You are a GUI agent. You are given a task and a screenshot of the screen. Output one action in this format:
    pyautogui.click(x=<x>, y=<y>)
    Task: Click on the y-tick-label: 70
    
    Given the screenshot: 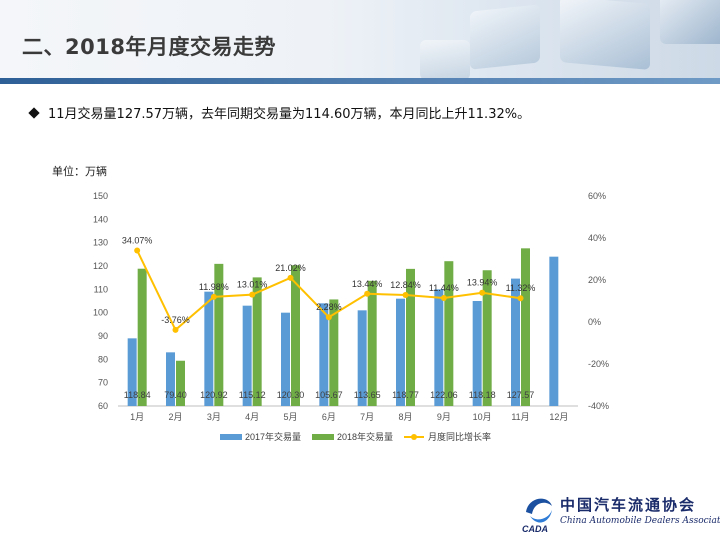 What is the action you would take?
    pyautogui.click(x=103, y=383)
    